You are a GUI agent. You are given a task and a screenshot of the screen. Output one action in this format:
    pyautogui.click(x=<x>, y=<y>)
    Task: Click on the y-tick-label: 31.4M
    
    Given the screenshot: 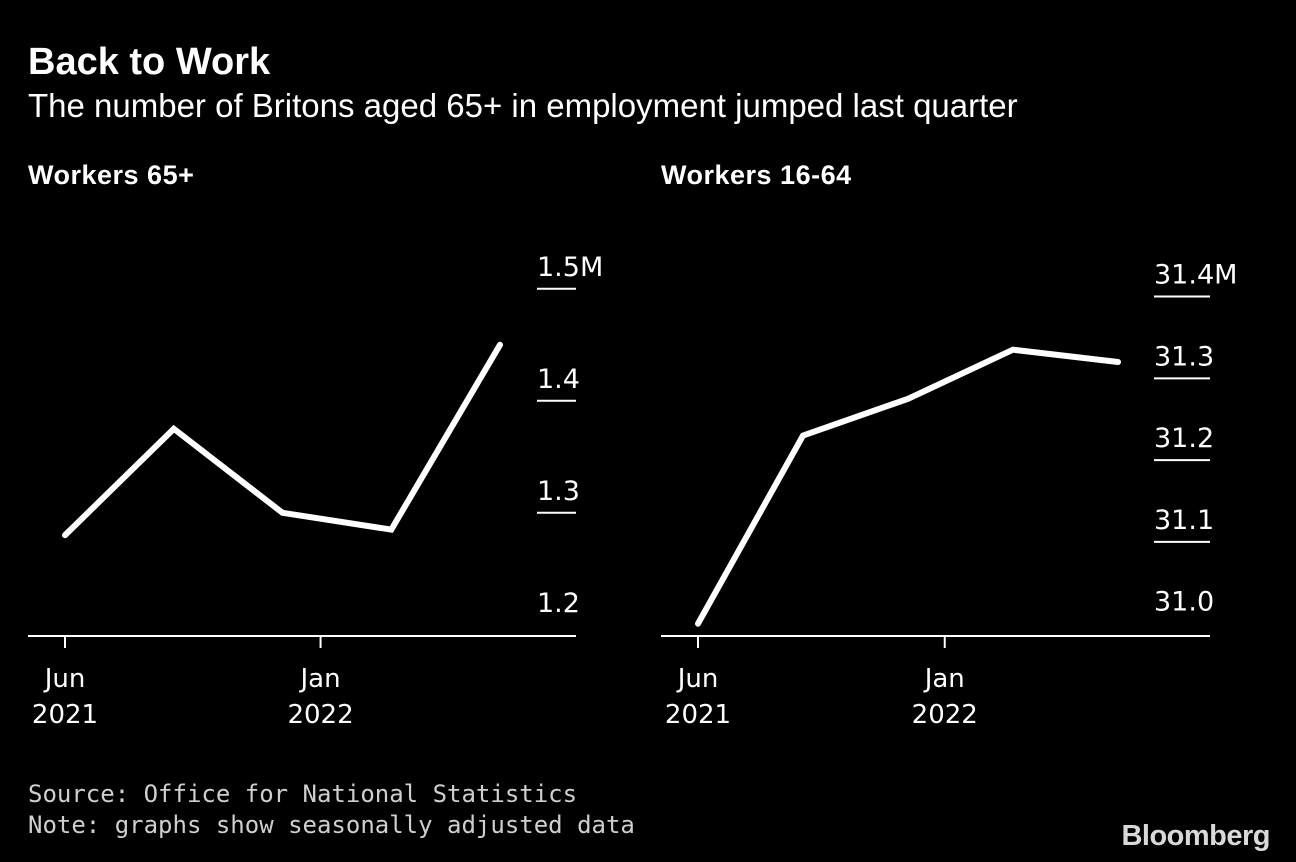 What is the action you would take?
    pyautogui.click(x=1195, y=275)
    